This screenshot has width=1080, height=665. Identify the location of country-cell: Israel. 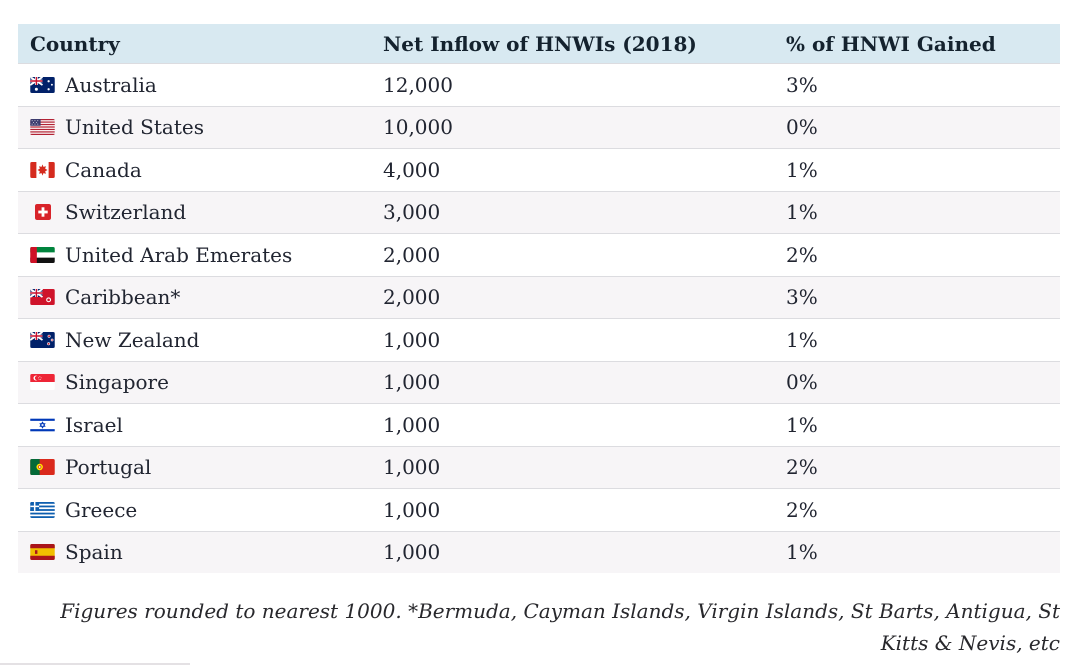
(194, 425).